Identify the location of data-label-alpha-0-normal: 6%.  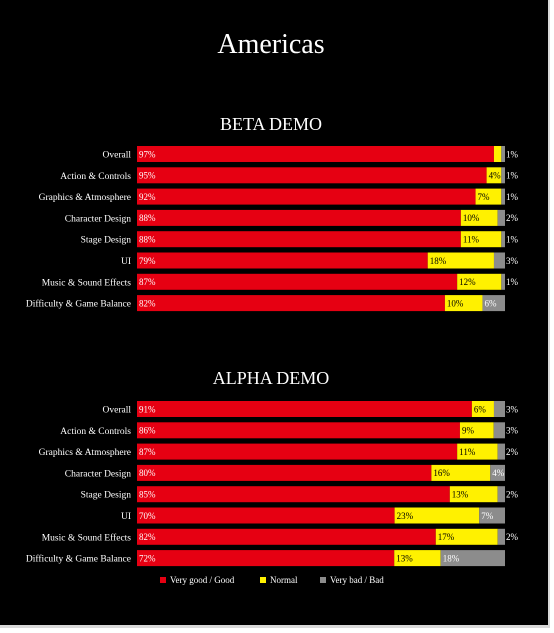
(480, 409).